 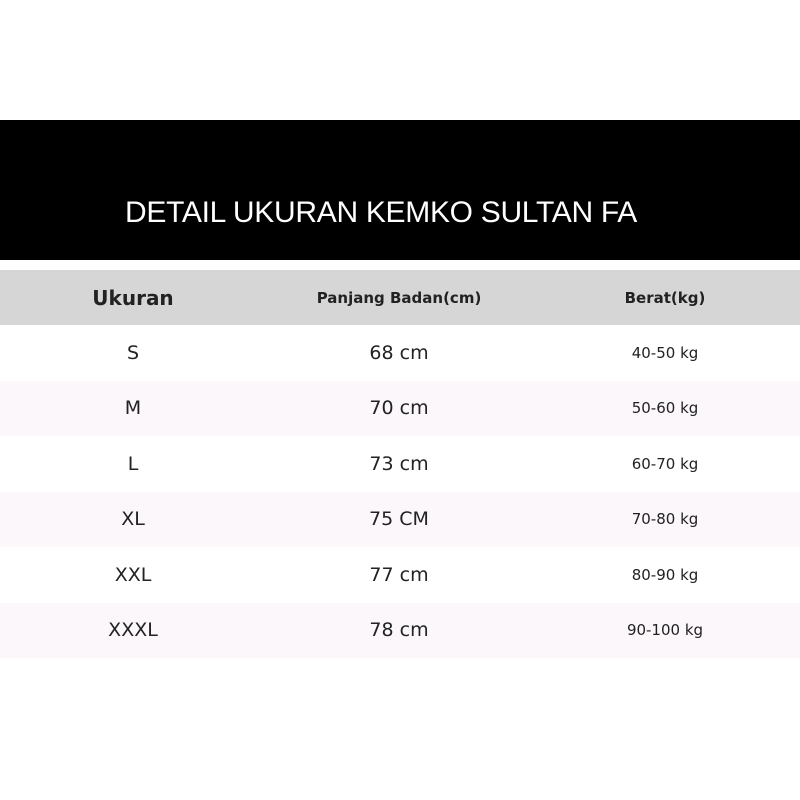 I want to click on size-cell: XL, so click(x=133, y=519).